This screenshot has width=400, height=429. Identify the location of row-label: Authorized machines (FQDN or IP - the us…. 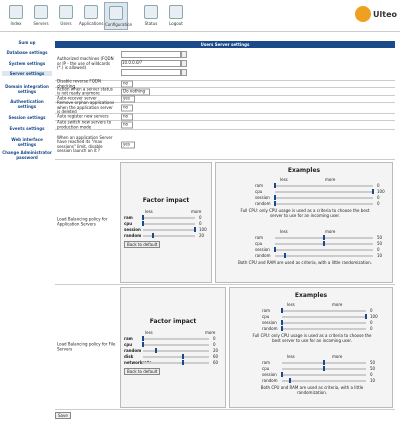
(85, 63).